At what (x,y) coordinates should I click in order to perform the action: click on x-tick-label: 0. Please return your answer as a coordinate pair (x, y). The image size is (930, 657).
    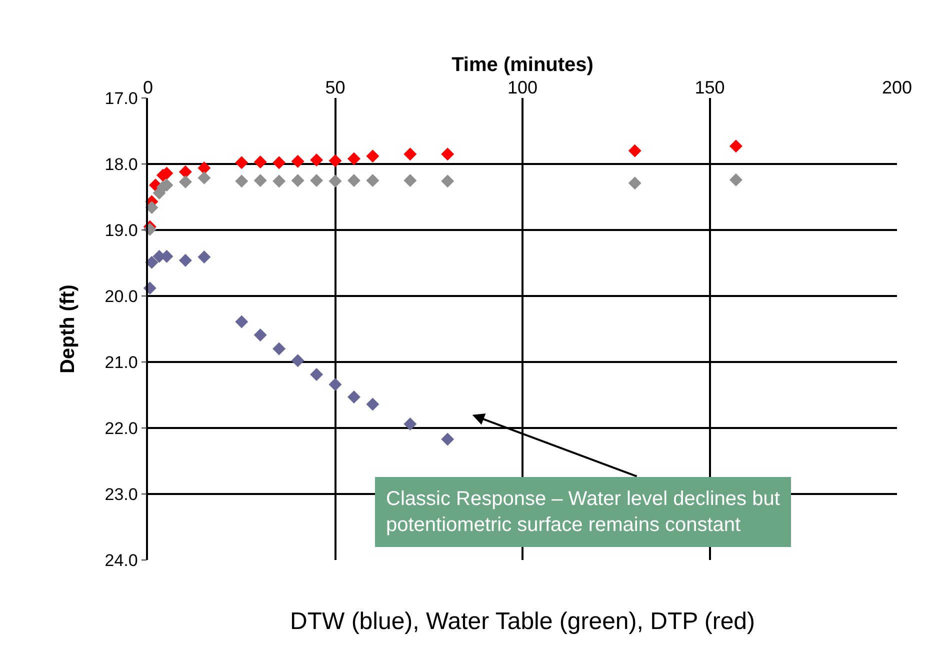
    Looking at the image, I should click on (148, 87).